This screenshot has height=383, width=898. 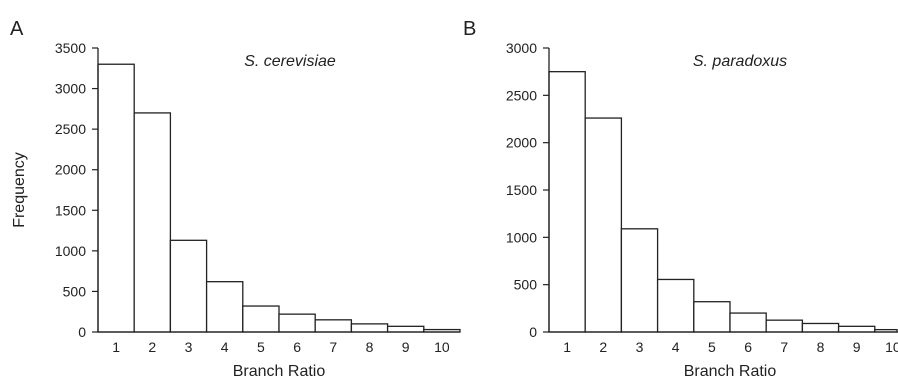 What do you see at coordinates (469, 29) in the screenshot?
I see `panel-label: B` at bounding box center [469, 29].